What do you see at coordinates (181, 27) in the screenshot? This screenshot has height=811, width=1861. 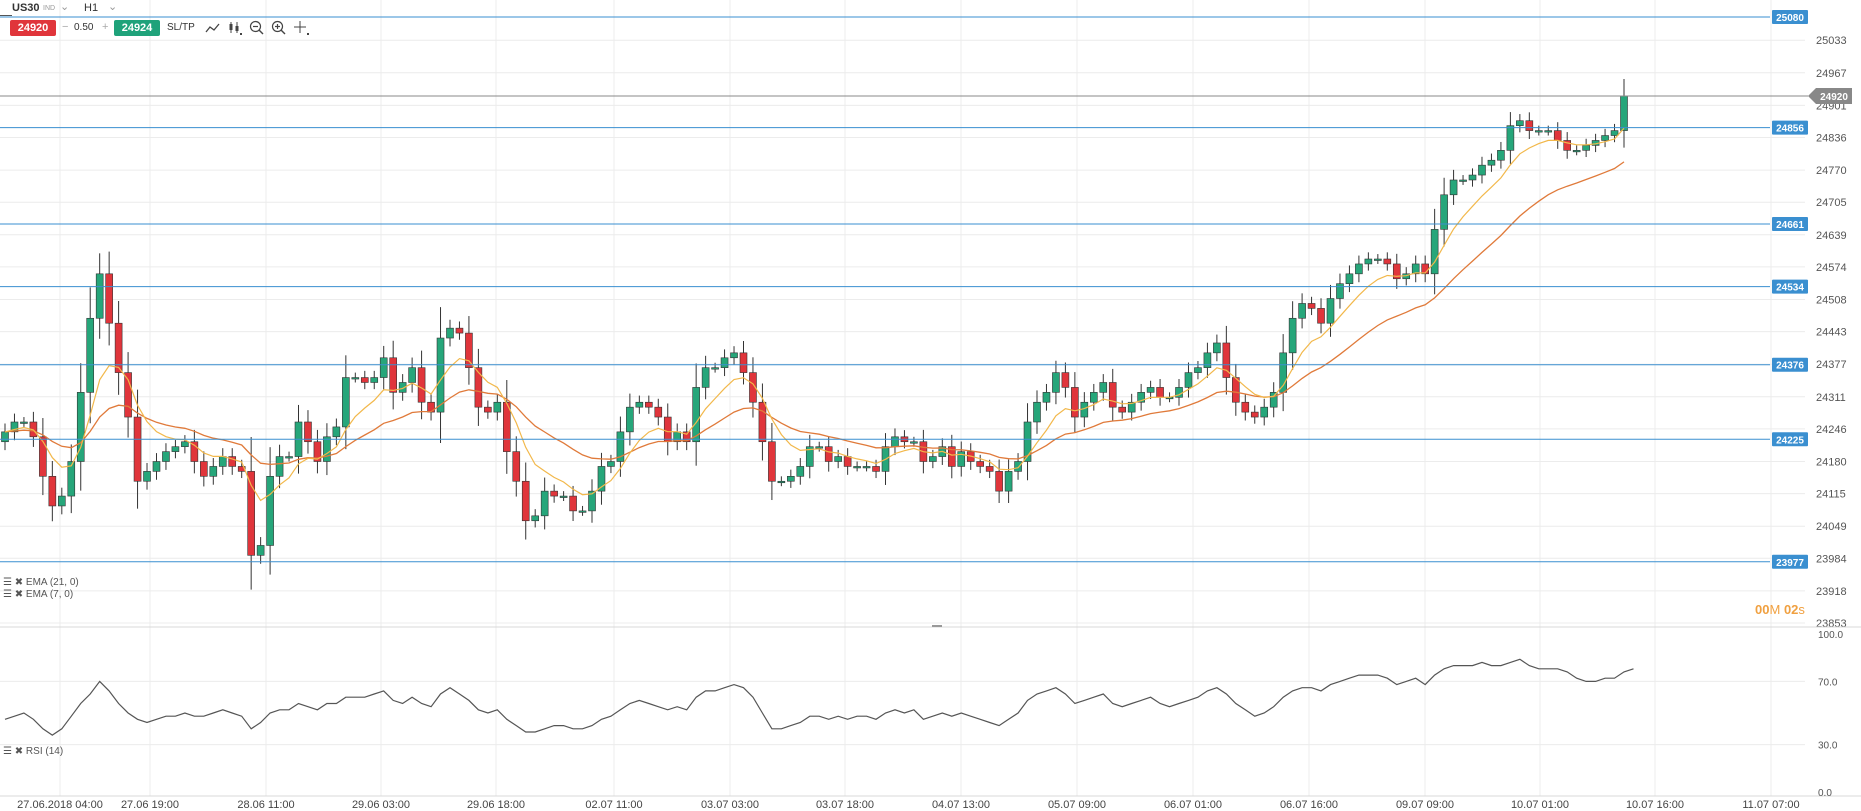 I see `sltp-button: SL/TP` at bounding box center [181, 27].